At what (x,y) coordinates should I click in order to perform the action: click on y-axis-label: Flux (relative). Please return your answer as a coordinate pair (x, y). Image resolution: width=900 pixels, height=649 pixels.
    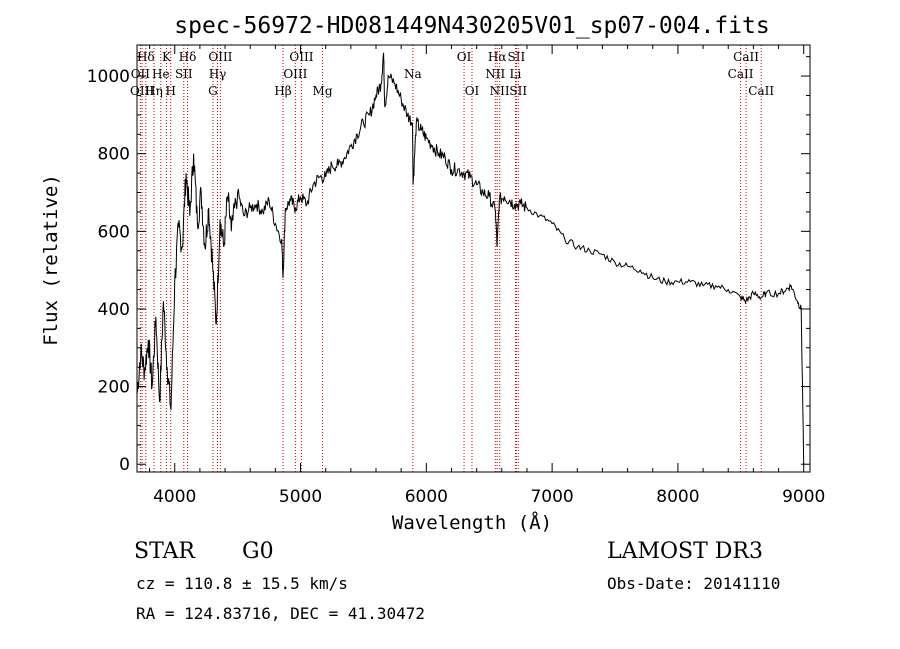
    Looking at the image, I should click on (51, 260).